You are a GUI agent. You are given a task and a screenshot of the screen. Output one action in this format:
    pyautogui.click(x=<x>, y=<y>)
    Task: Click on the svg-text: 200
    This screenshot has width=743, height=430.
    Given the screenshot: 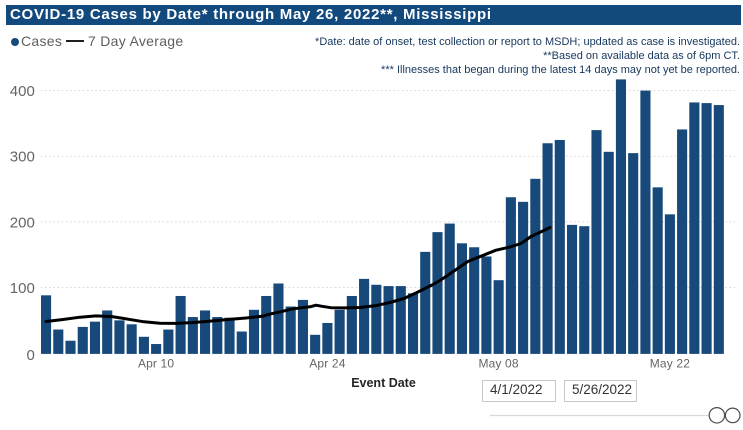 What is the action you would take?
    pyautogui.click(x=22, y=222)
    